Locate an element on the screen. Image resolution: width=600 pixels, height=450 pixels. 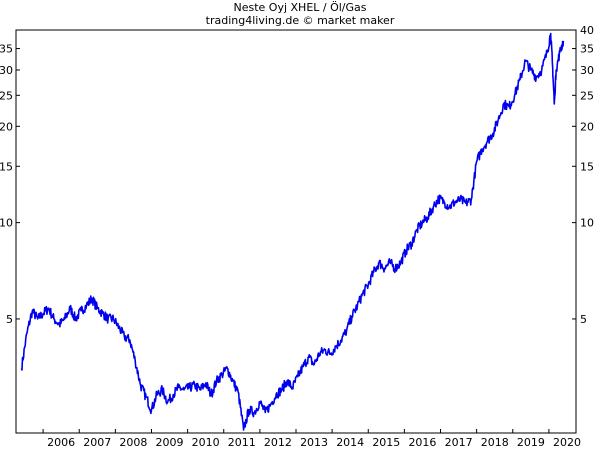
x-tick-label: 2019 is located at coordinates (531, 442).